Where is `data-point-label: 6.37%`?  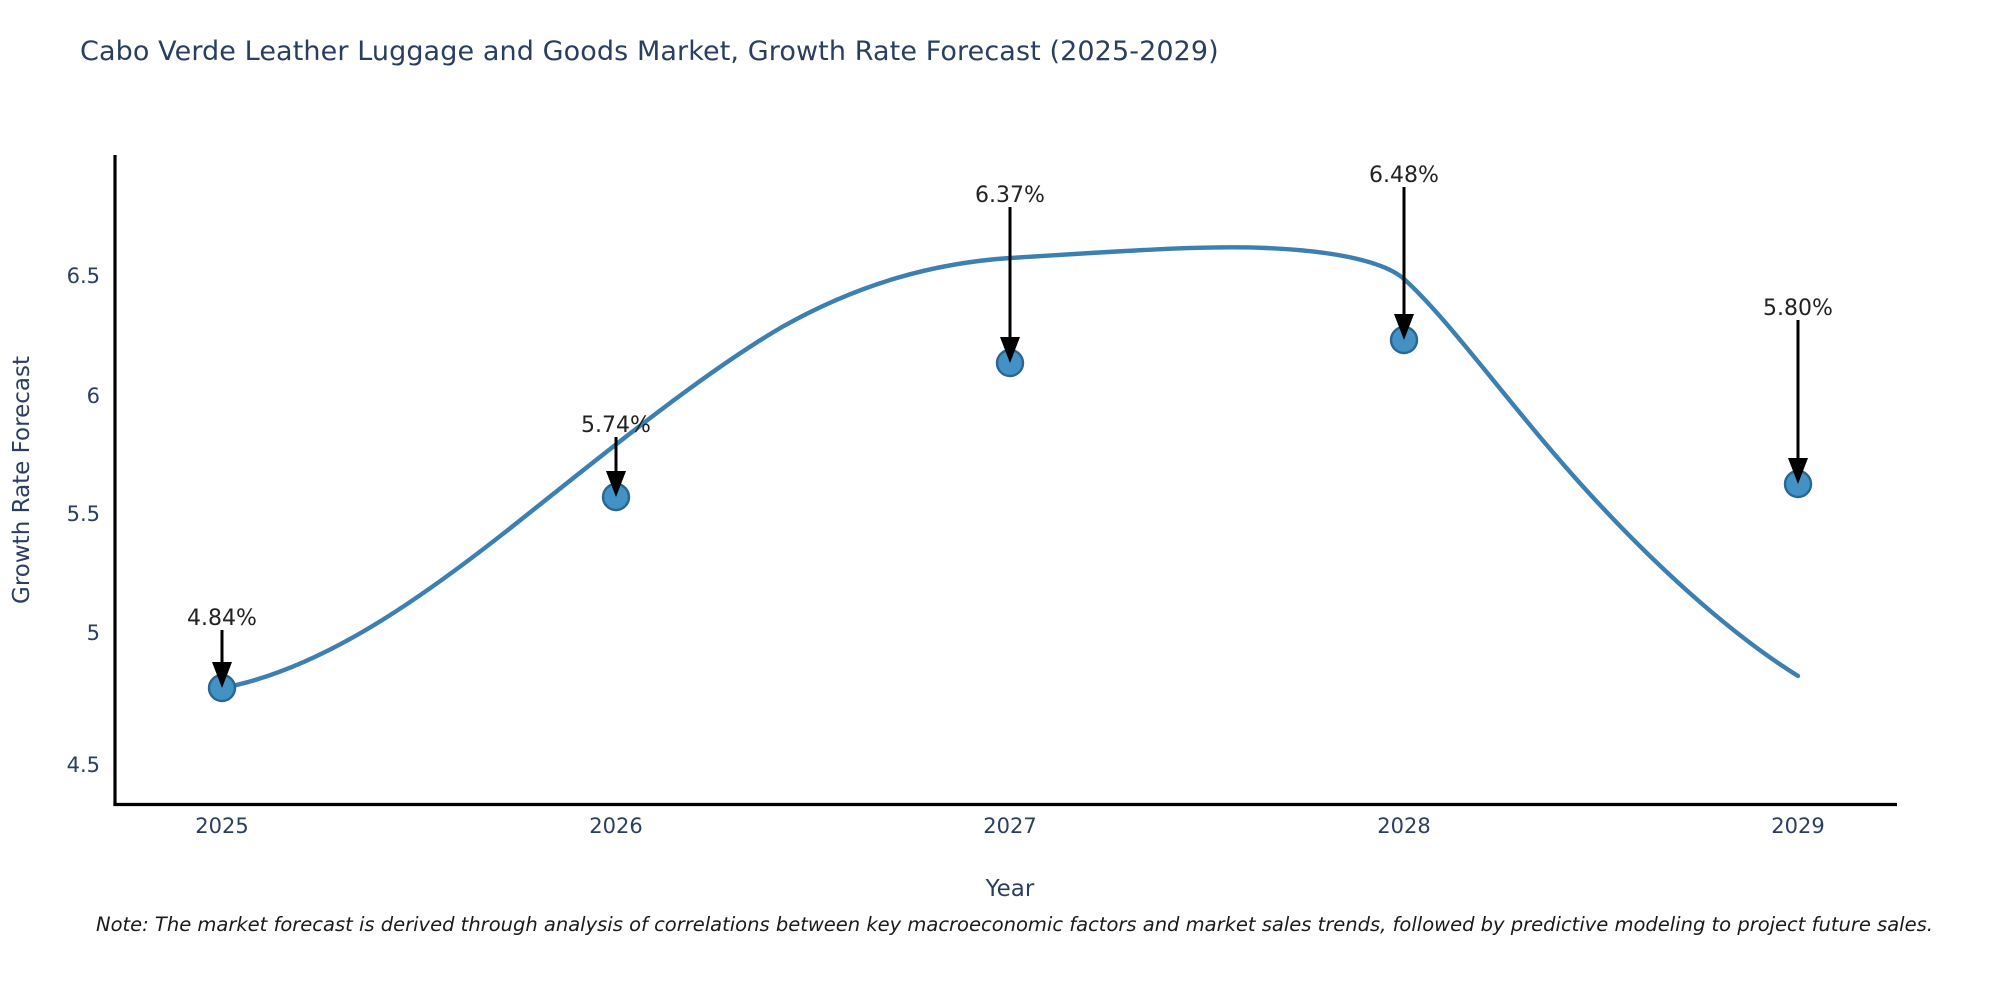 data-point-label: 6.37% is located at coordinates (1010, 195).